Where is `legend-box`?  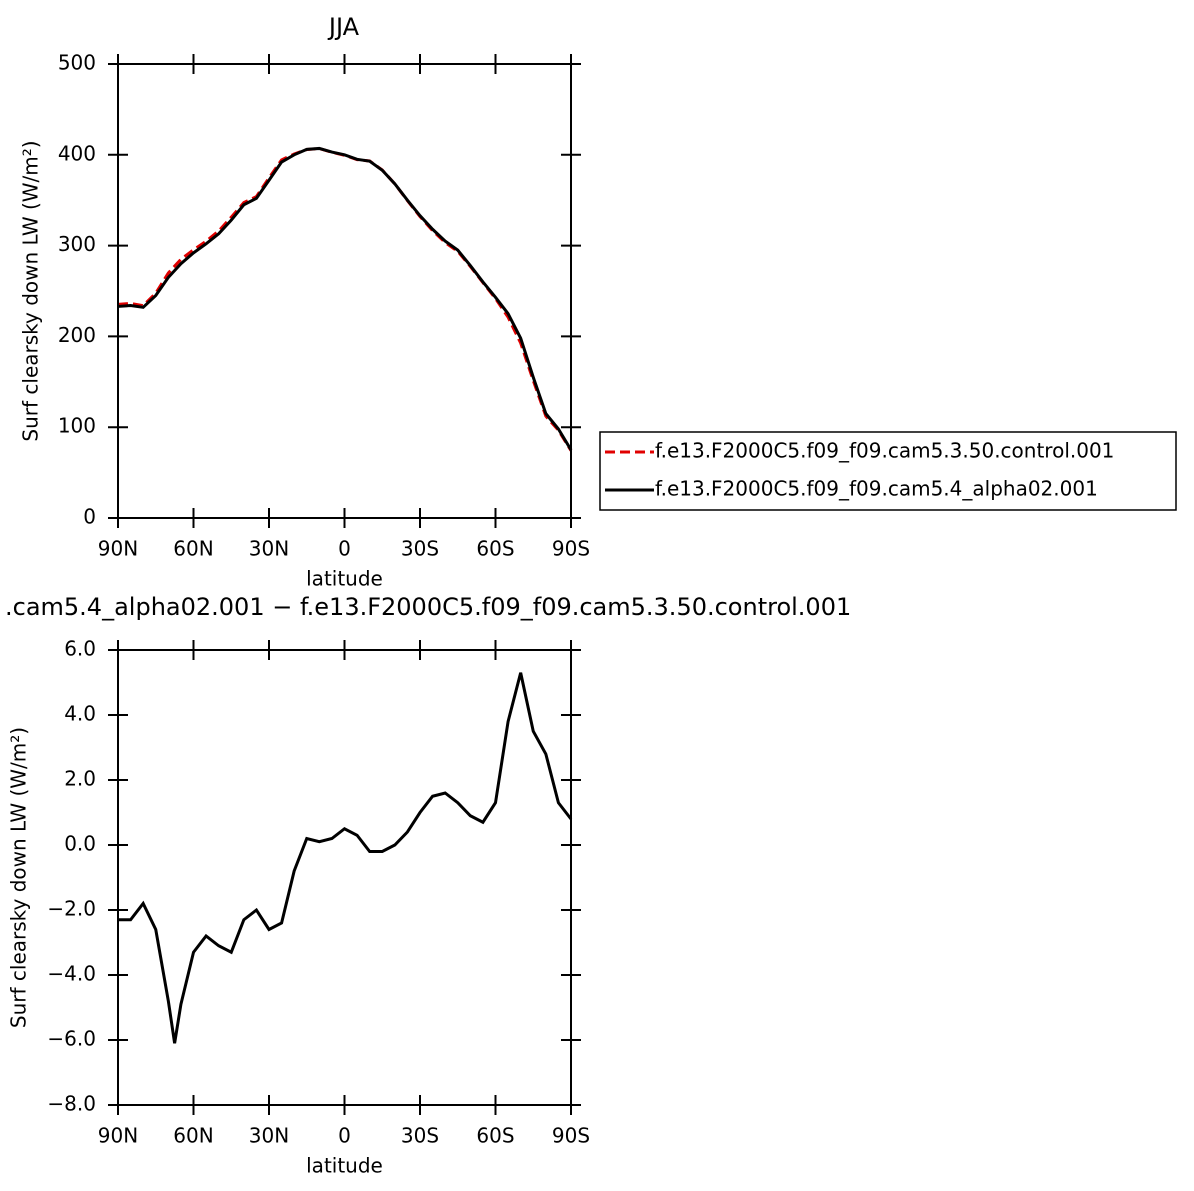
legend-box is located at coordinates (888, 471).